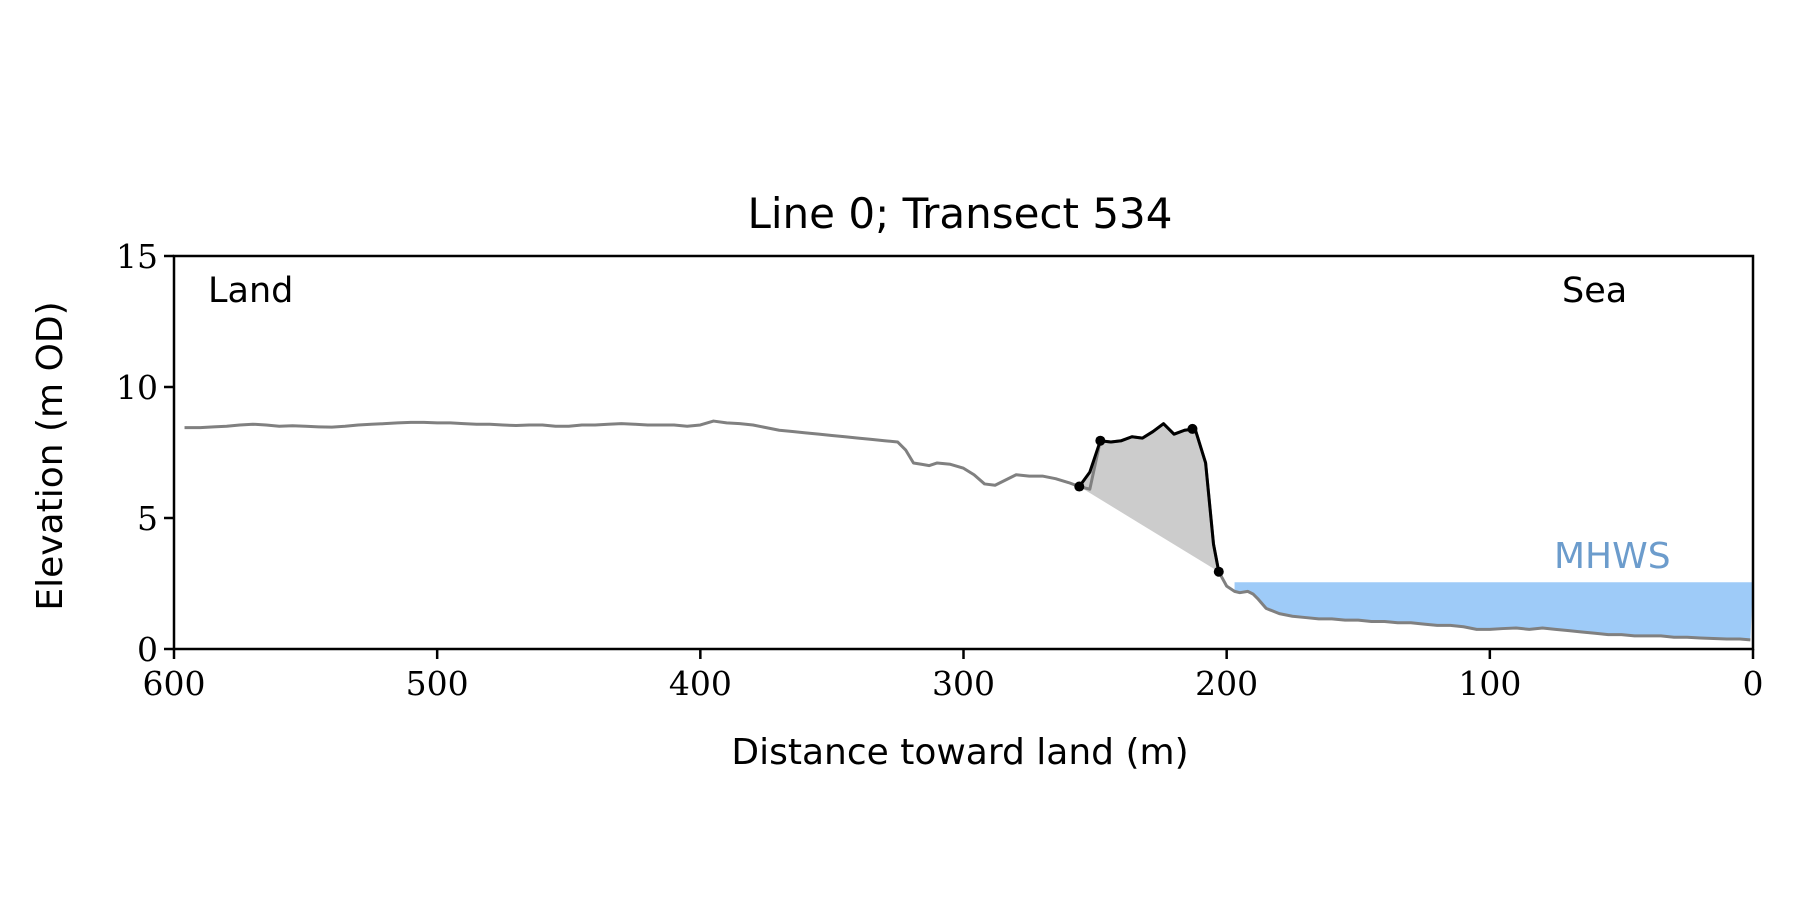 This screenshot has width=1800, height=900. Describe the element at coordinates (145, 453) in the screenshot. I see `y-axis: 0 5 10 15` at that location.